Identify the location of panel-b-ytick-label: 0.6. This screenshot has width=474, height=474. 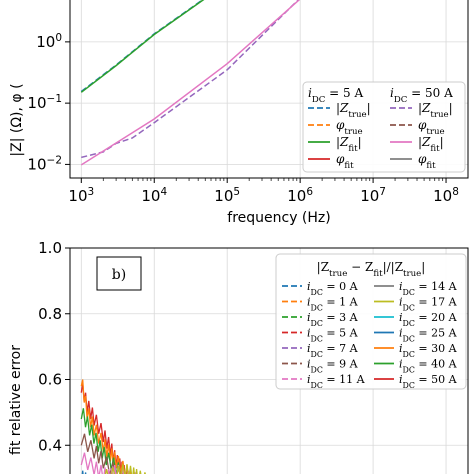
(50, 380).